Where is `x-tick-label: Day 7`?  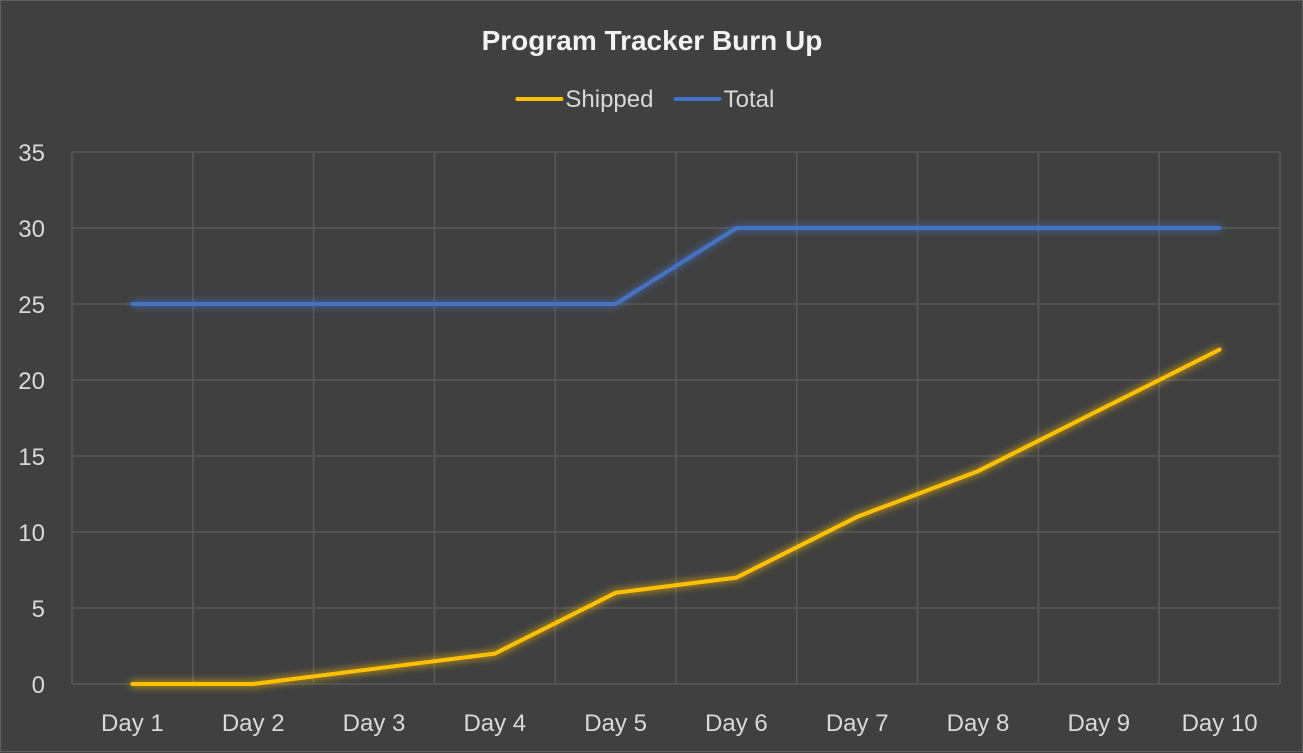 x-tick-label: Day 7 is located at coordinates (857, 723).